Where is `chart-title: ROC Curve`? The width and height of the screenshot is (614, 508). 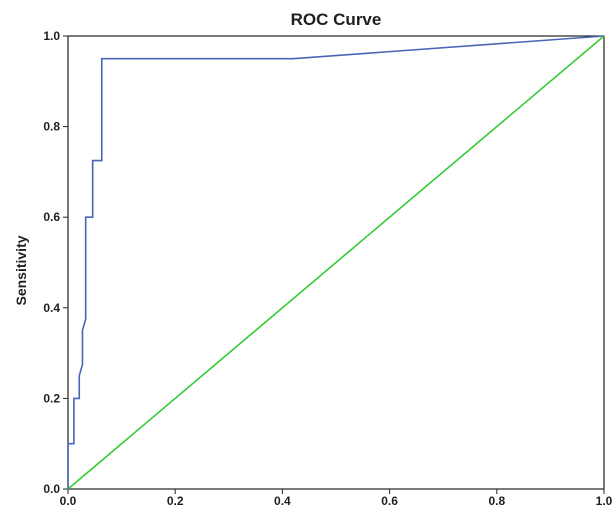
chart-title: ROC Curve is located at coordinates (336, 19).